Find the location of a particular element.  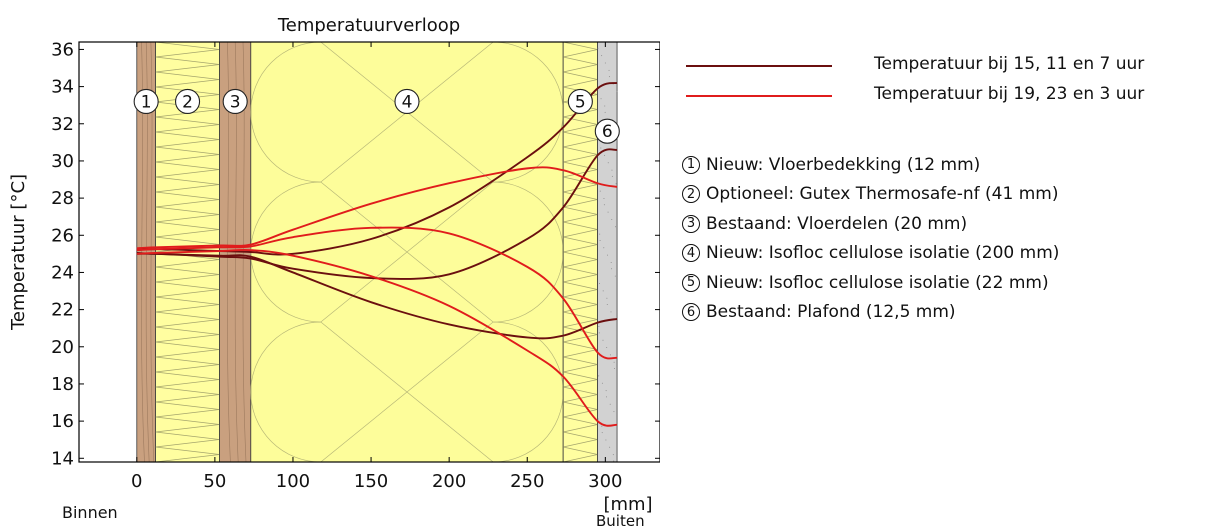

svg-text: 6 is located at coordinates (607, 132).